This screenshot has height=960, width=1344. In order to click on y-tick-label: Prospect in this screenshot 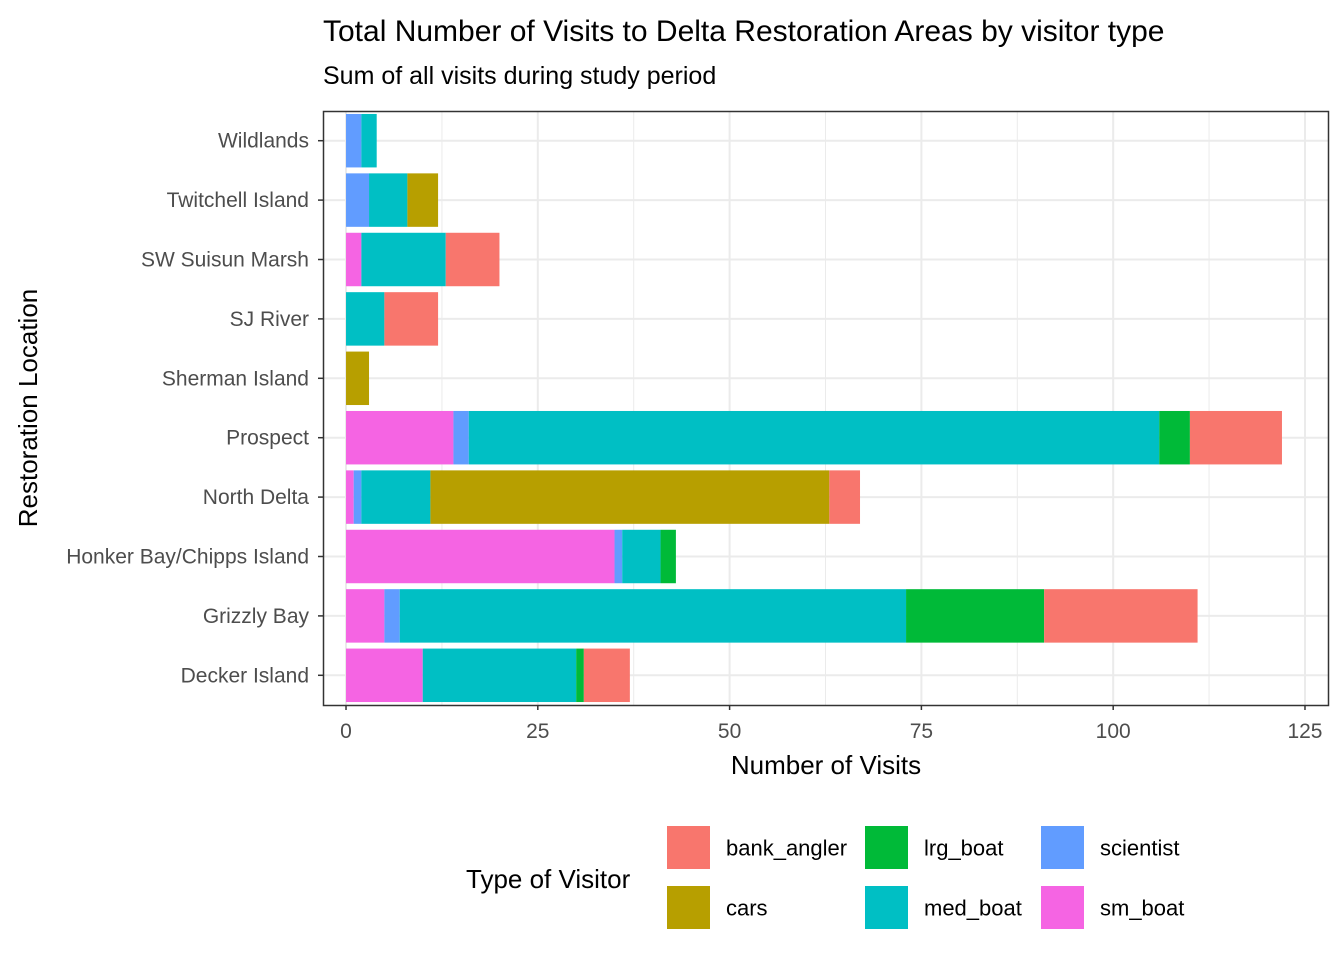, I will do `click(267, 438)`.